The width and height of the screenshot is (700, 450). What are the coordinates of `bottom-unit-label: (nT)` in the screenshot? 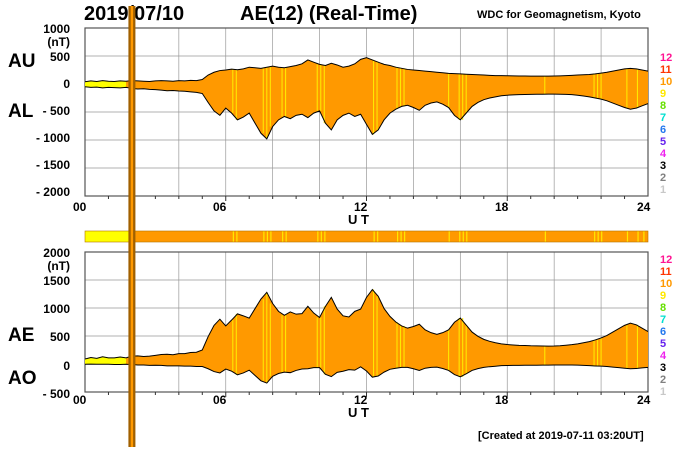 It's located at (58, 266).